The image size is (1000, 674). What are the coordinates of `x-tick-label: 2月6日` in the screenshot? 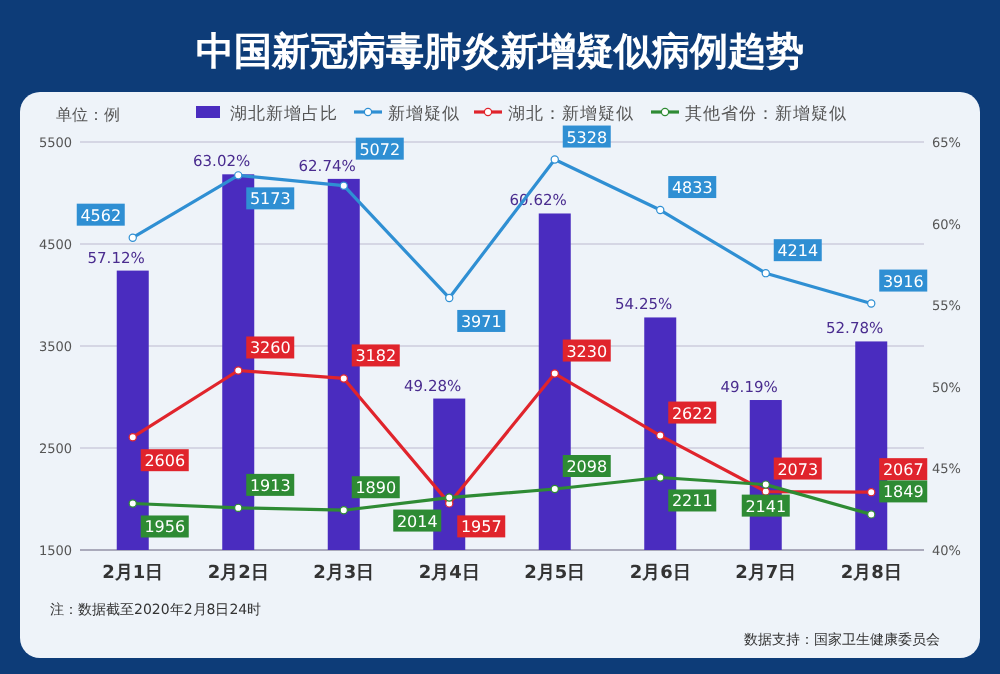 It's located at (660, 573).